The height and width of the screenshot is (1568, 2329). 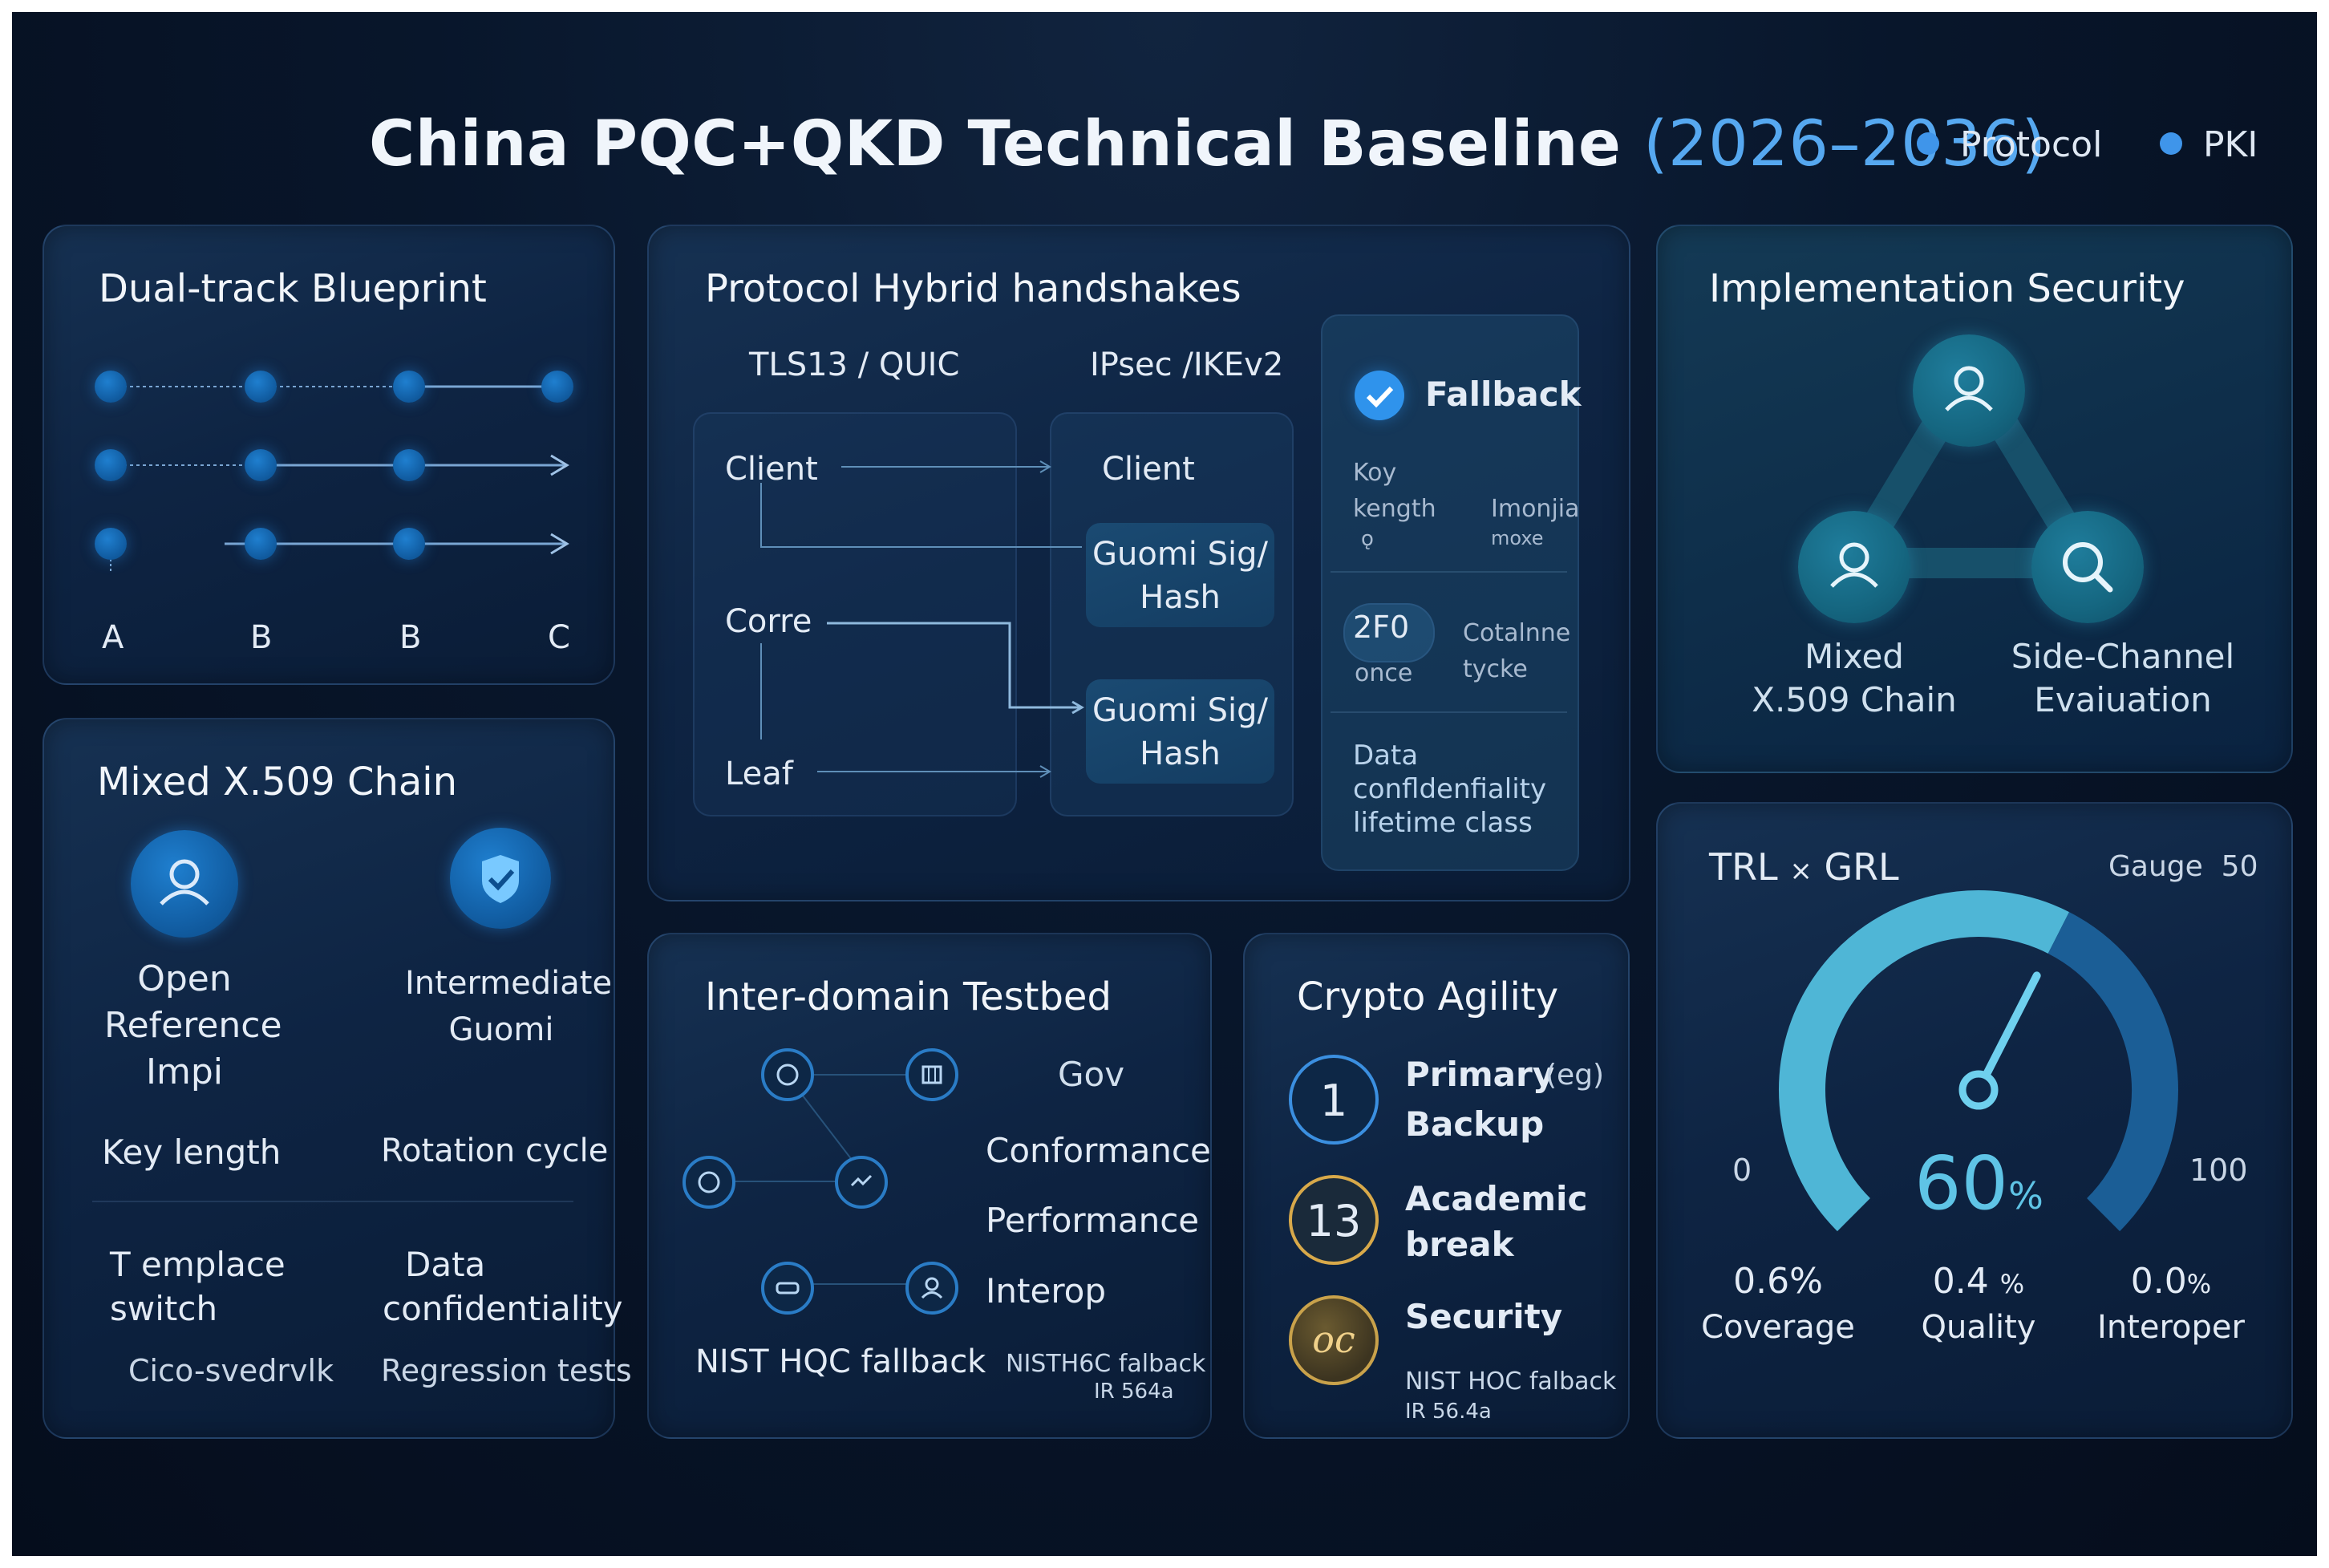 I want to click on agility-academic: Academic, so click(x=1496, y=1198).